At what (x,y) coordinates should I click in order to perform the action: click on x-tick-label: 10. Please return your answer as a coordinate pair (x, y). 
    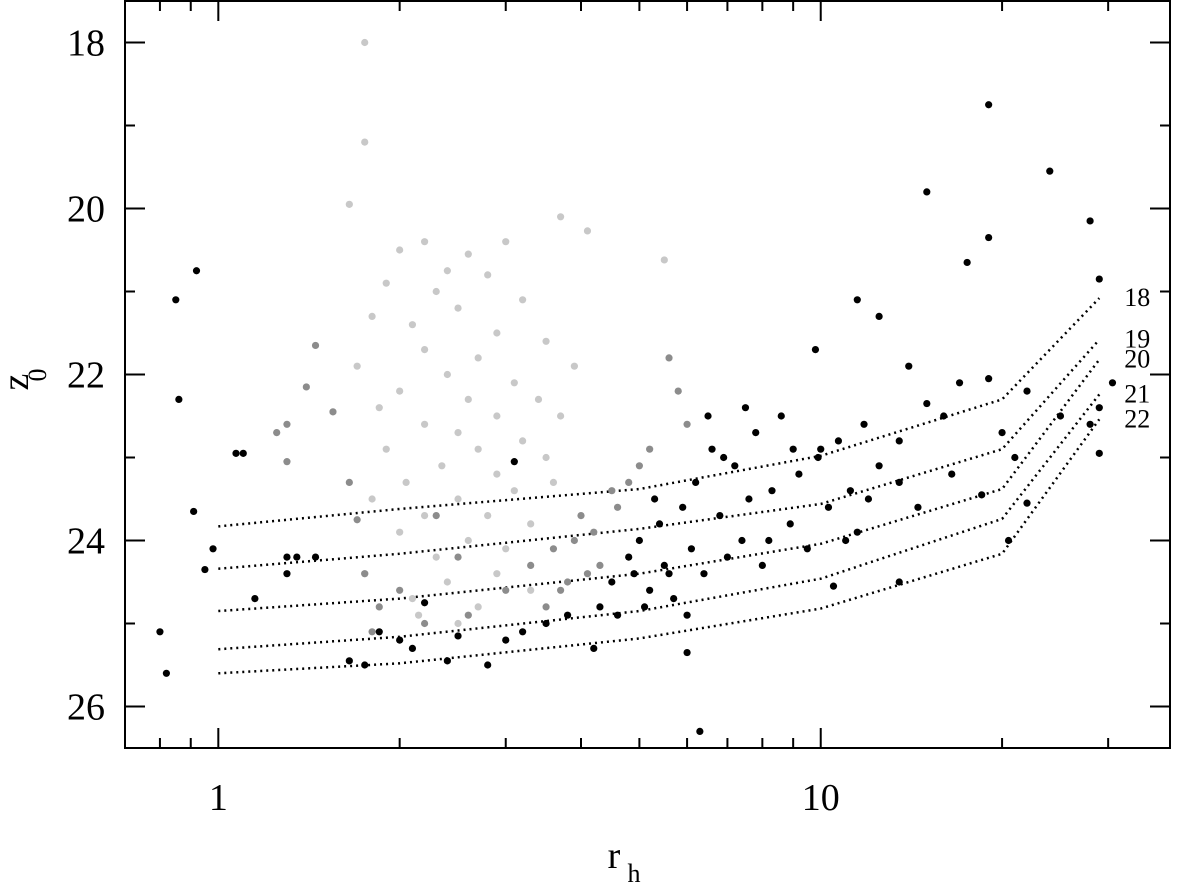
    Looking at the image, I should click on (821, 798).